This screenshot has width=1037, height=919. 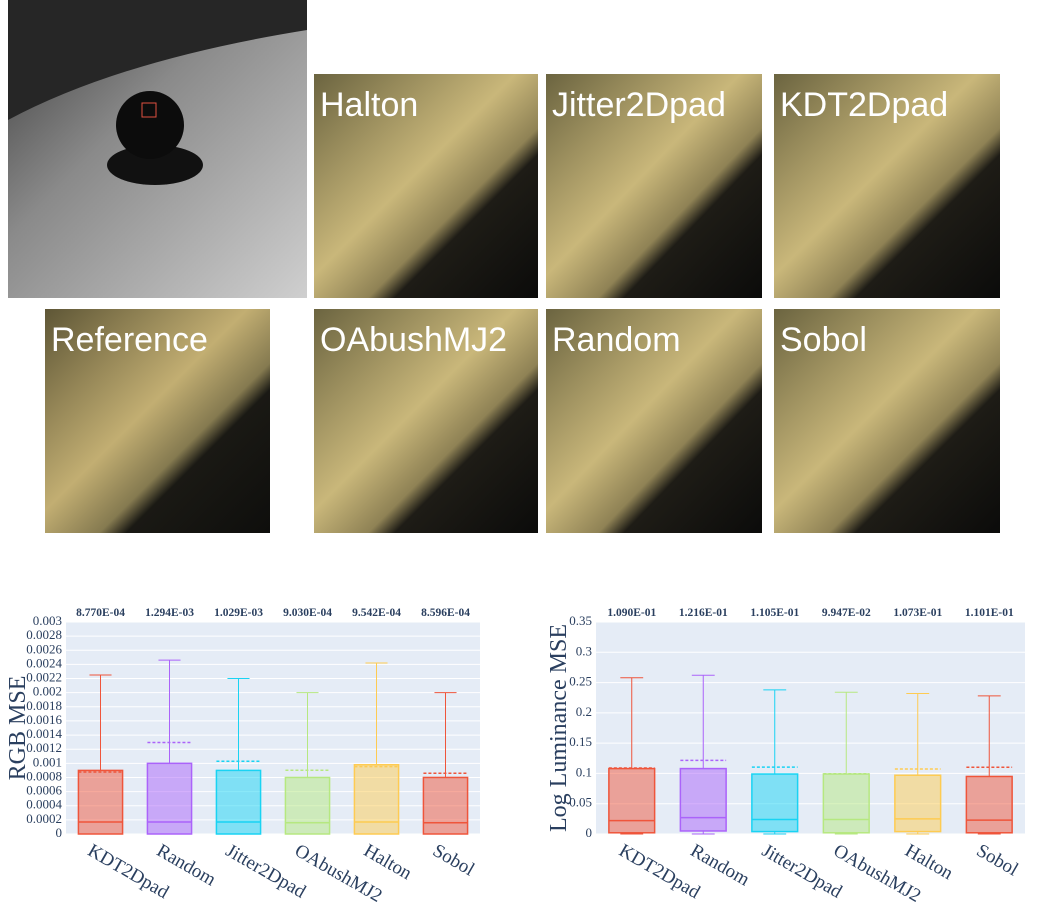 I want to click on mean-label: 8.770E-04, so click(x=100, y=613).